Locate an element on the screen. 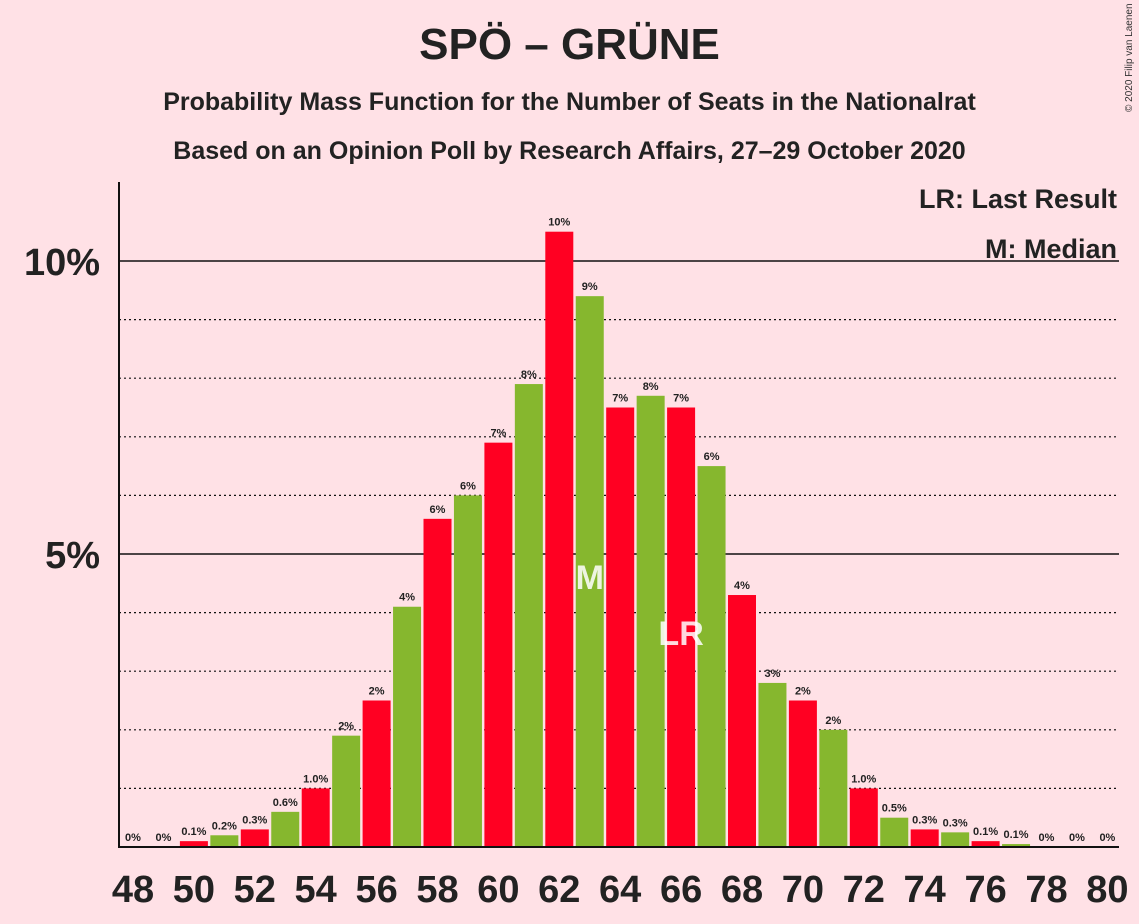  x-tick-label: 52 is located at coordinates (255, 890).